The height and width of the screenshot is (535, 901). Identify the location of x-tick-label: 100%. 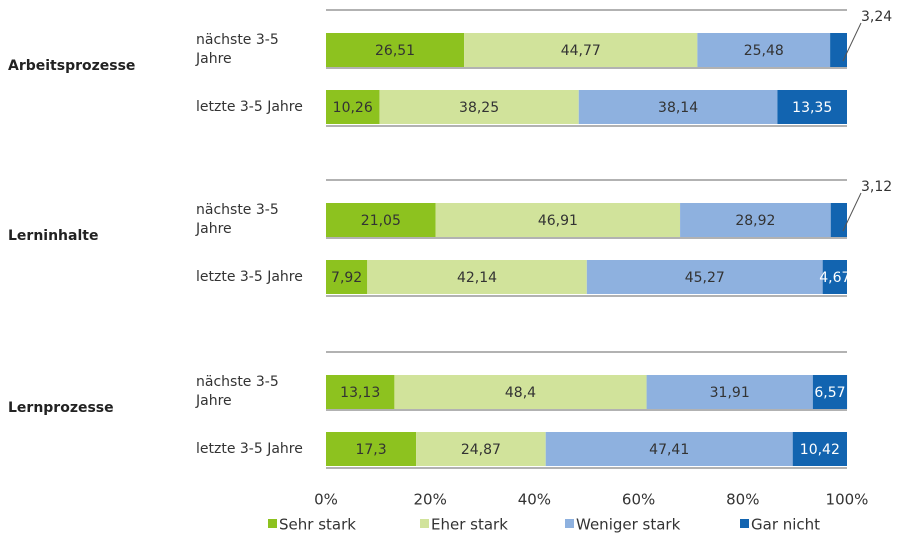
(847, 500).